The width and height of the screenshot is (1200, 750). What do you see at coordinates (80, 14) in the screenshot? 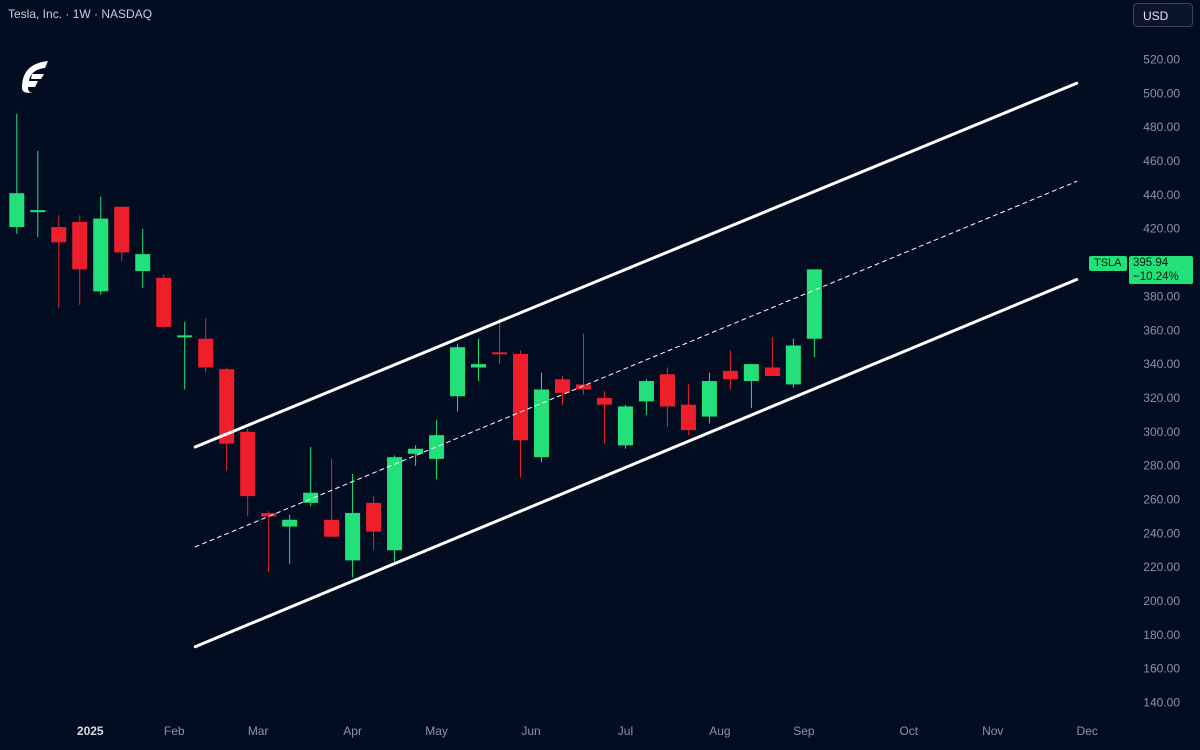
I see `chart-title: Tesla, Inc. · 1W · NASDAQ` at bounding box center [80, 14].